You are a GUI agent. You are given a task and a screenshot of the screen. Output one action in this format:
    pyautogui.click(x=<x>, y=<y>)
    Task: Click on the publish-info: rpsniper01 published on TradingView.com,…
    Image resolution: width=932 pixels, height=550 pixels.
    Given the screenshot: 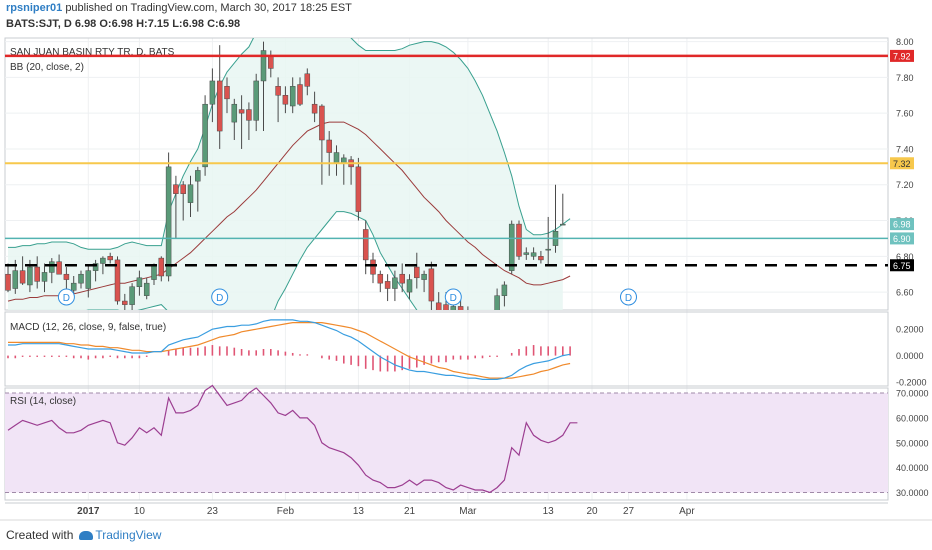 What is the action you would take?
    pyautogui.click(x=179, y=8)
    